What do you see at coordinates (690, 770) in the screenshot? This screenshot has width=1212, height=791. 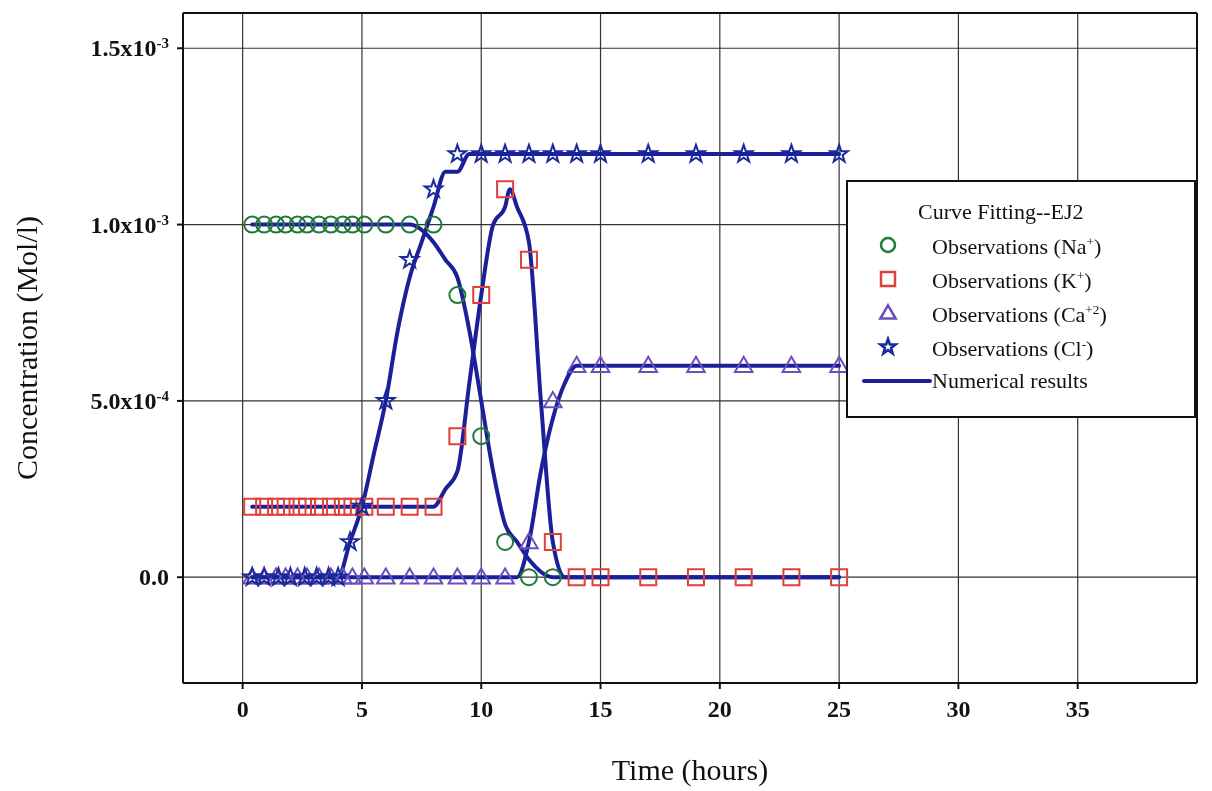 I see `x-axis-title: Time (hours)` at bounding box center [690, 770].